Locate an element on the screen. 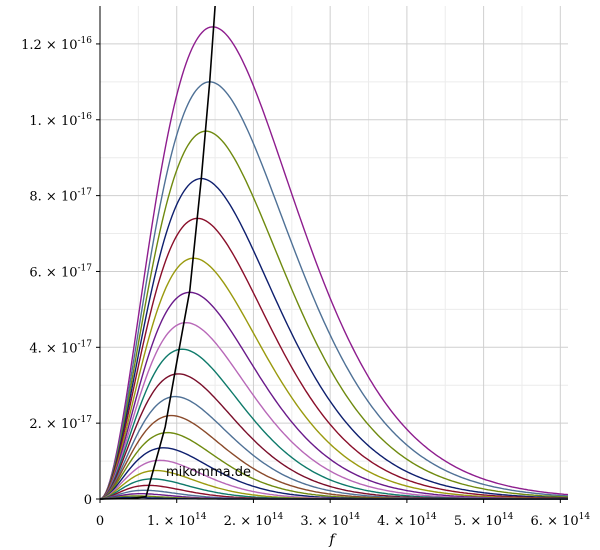 Image resolution: width=600 pixels, height=550 pixels. x-tick-label: 1. × 1014 is located at coordinates (177, 520).